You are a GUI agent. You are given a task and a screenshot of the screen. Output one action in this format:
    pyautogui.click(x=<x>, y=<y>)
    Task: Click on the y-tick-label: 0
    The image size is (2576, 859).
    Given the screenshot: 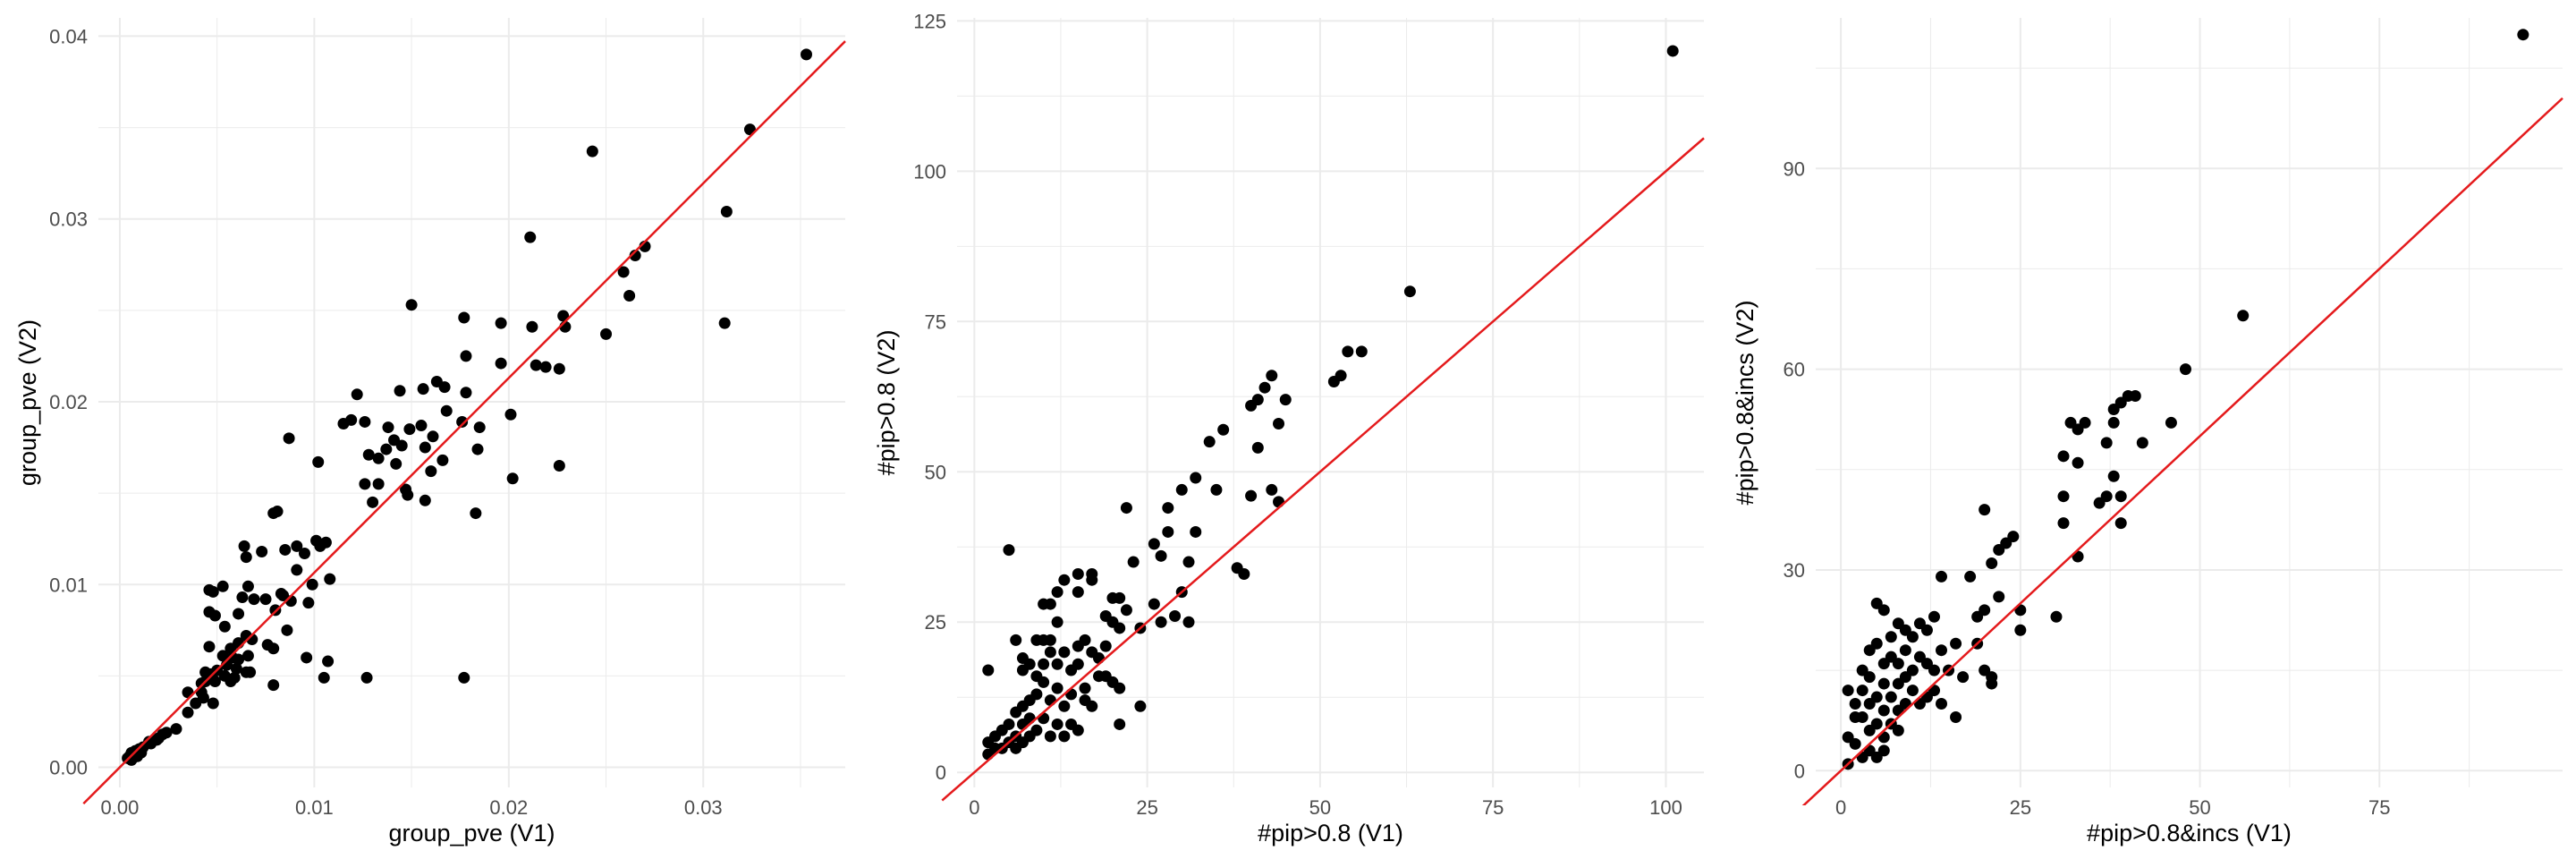 What is the action you would take?
    pyautogui.click(x=1799, y=771)
    